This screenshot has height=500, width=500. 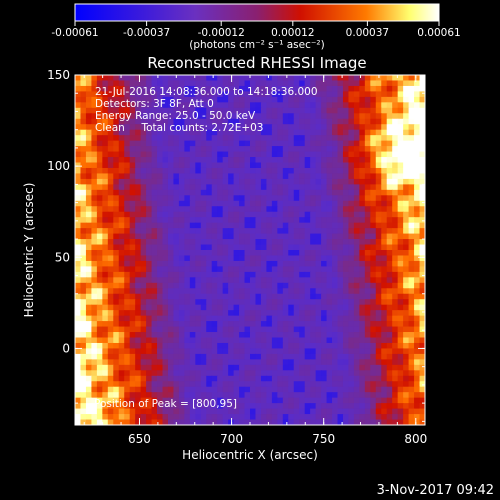 I want to click on colorbar-tick-label: -0.00037, so click(x=146, y=33).